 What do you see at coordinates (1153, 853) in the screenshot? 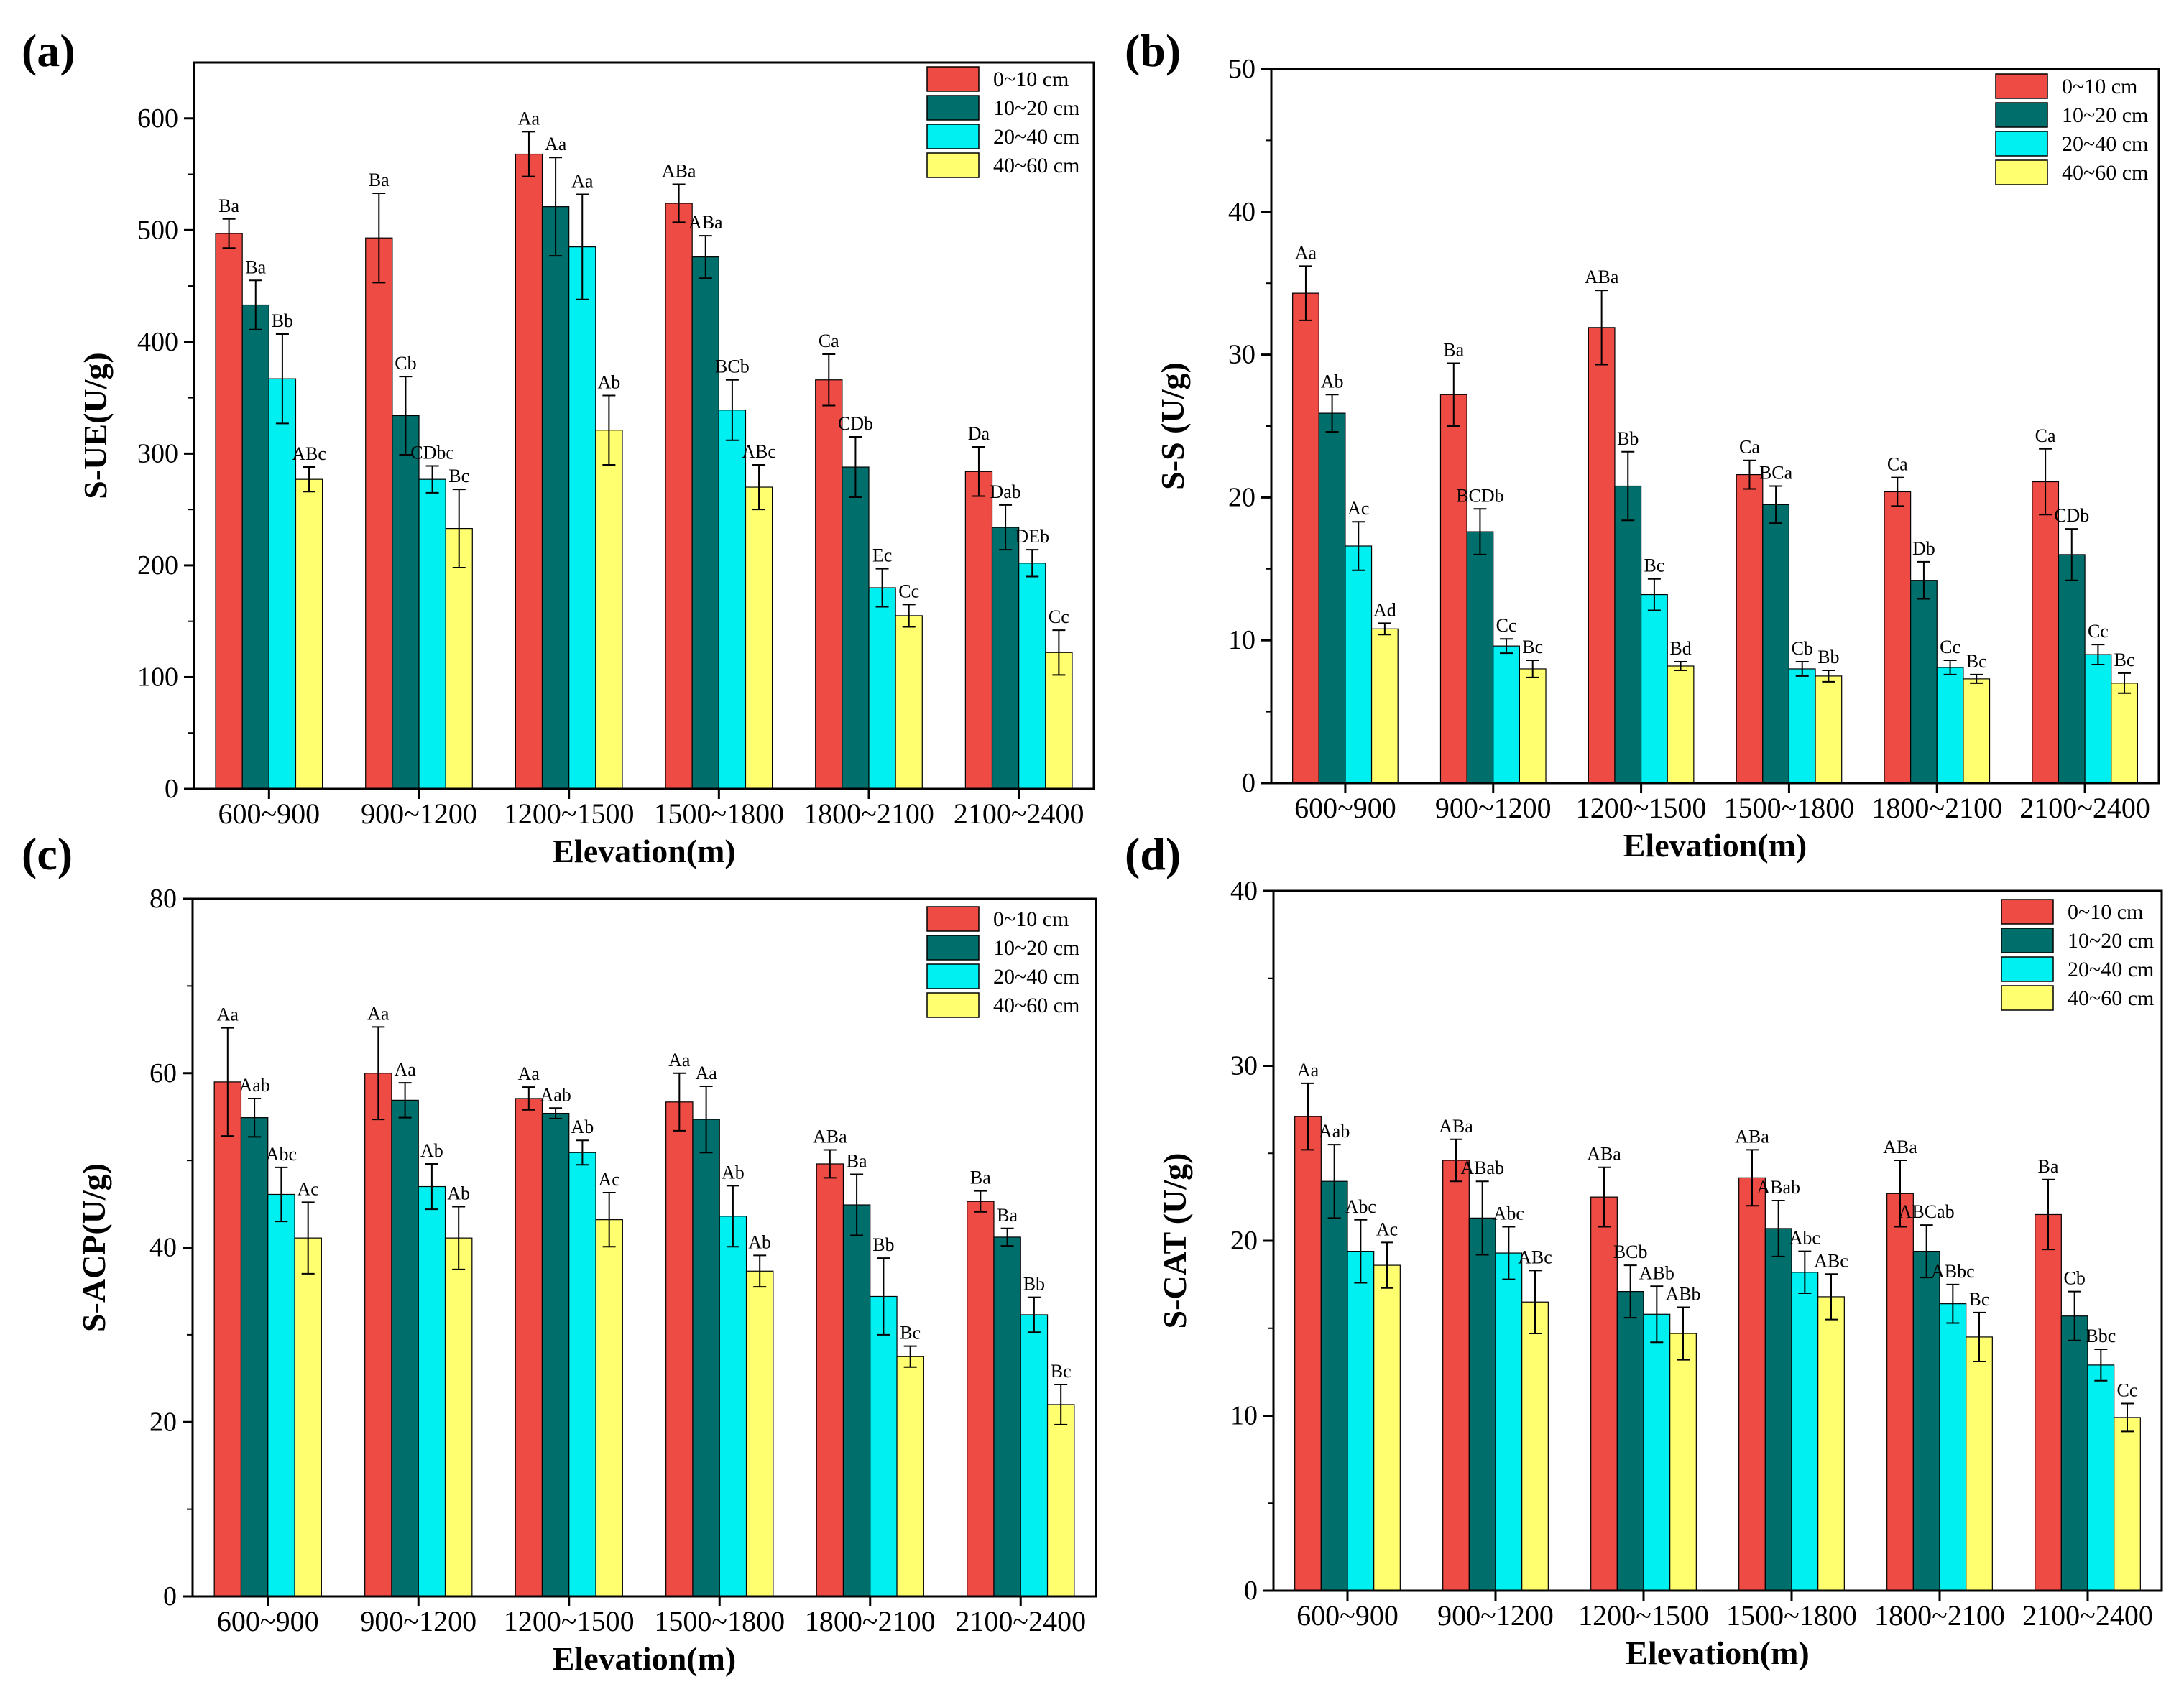
I see `panel-label: (d)` at bounding box center [1153, 853].